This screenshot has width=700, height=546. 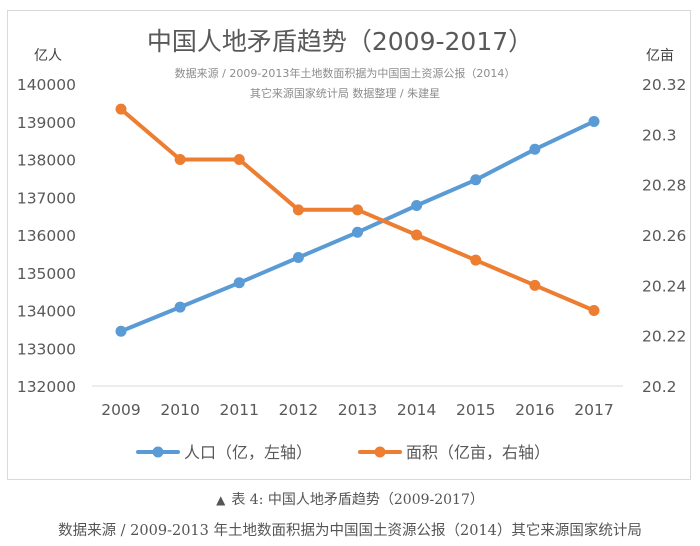 What do you see at coordinates (46, 349) in the screenshot?
I see `left-axis-tick-label: 133000` at bounding box center [46, 349].